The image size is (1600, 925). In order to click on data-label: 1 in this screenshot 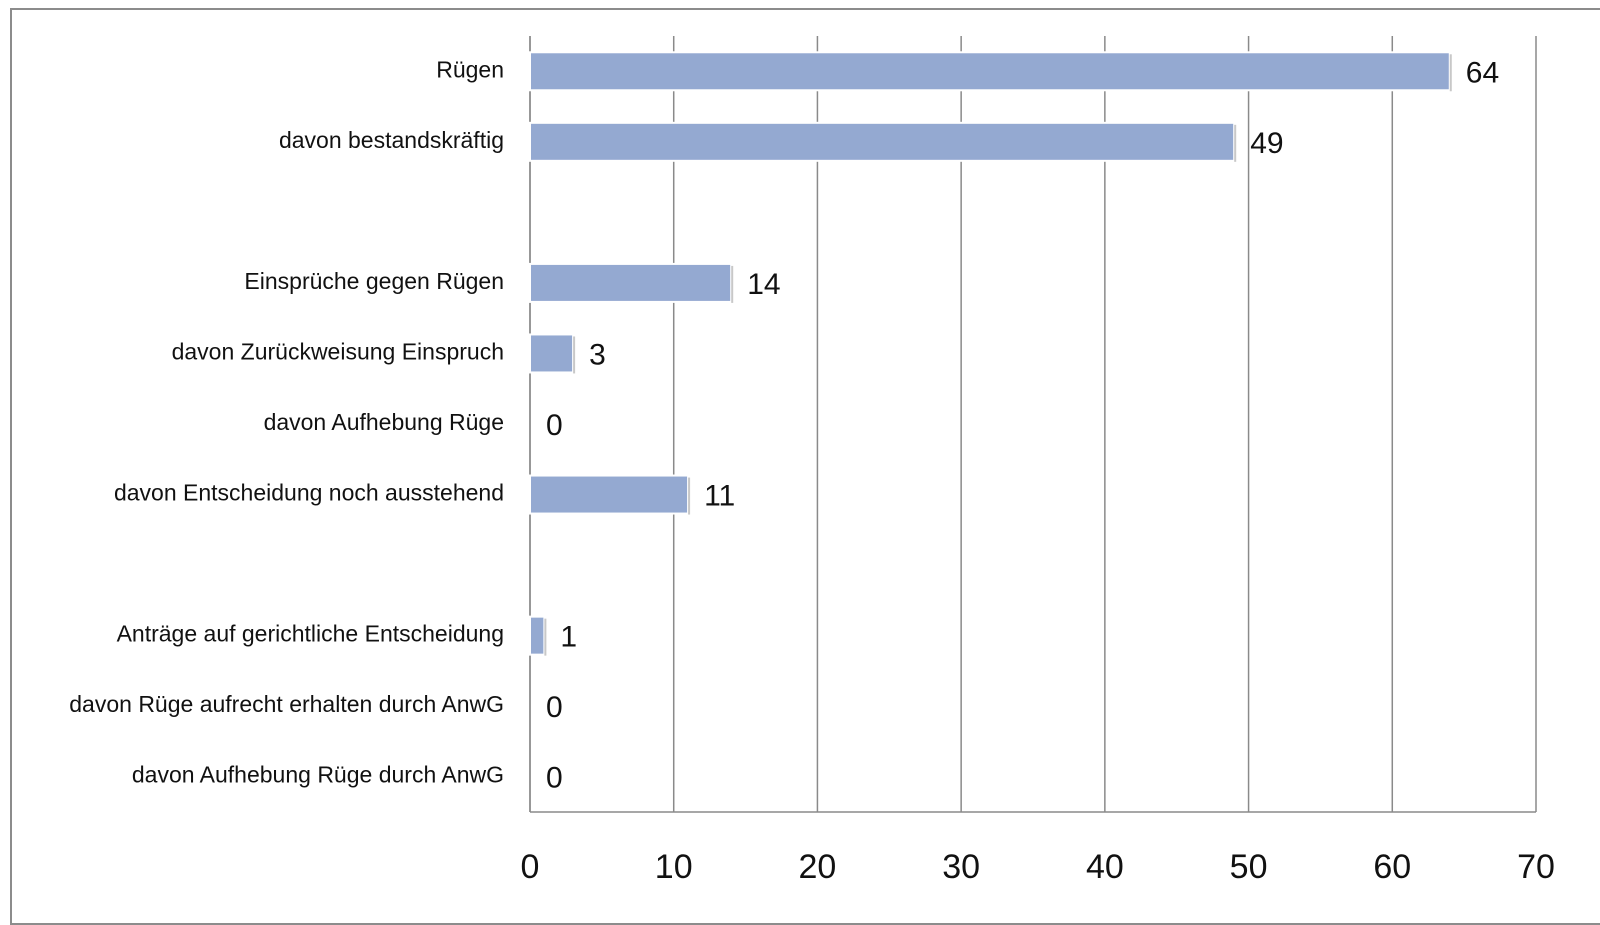, I will do `click(568, 637)`.